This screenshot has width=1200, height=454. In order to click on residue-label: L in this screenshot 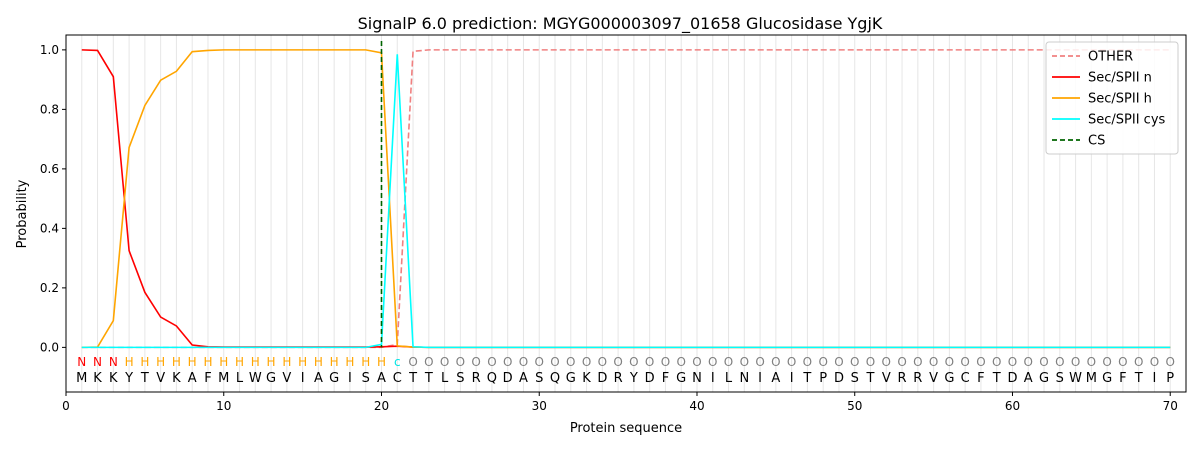, I will do `click(240, 378)`.